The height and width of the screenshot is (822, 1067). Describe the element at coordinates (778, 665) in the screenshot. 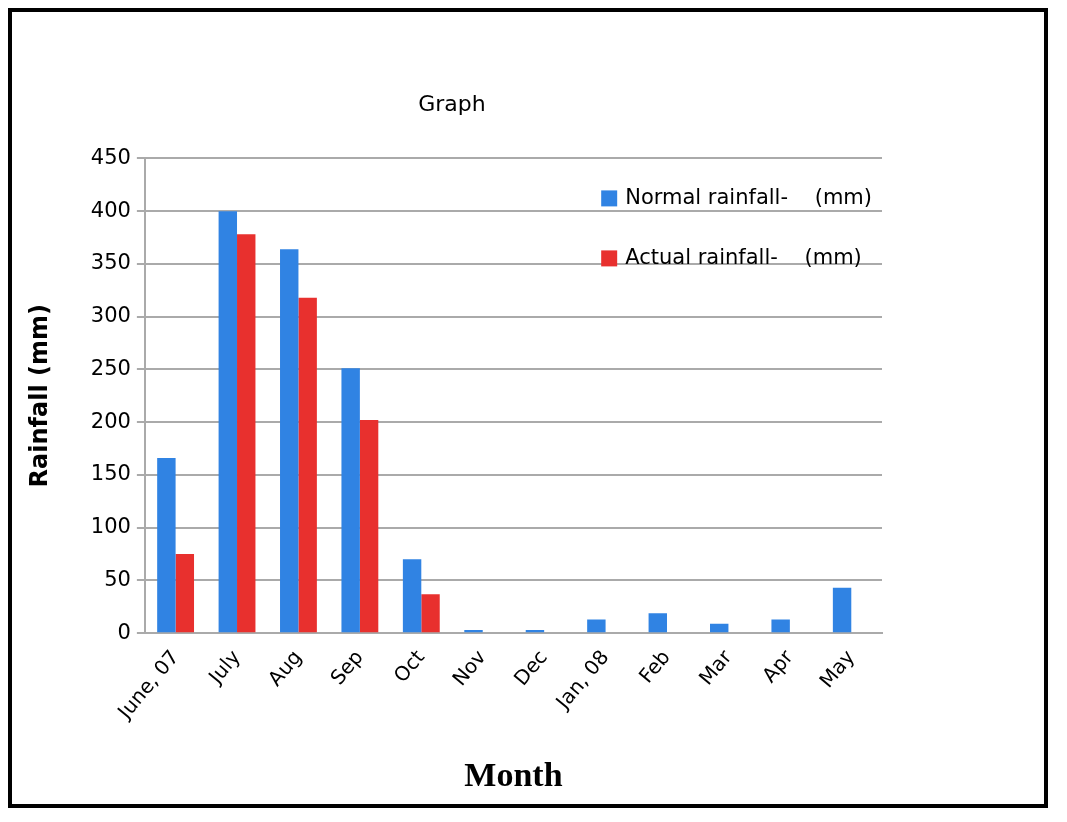

I see `x-tick-label: Apr` at that location.